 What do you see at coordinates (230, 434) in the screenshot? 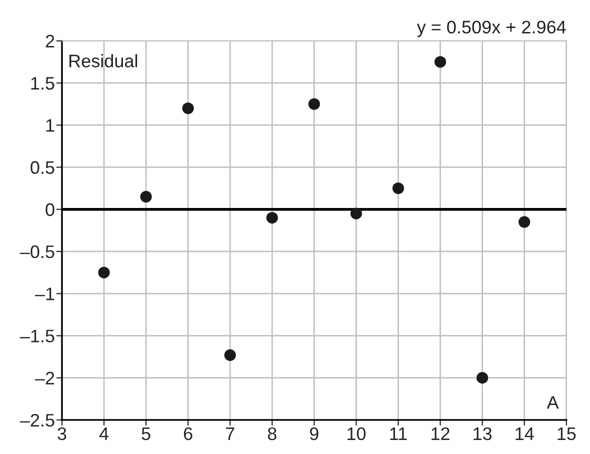
I see `x-tick-label: 7` at bounding box center [230, 434].